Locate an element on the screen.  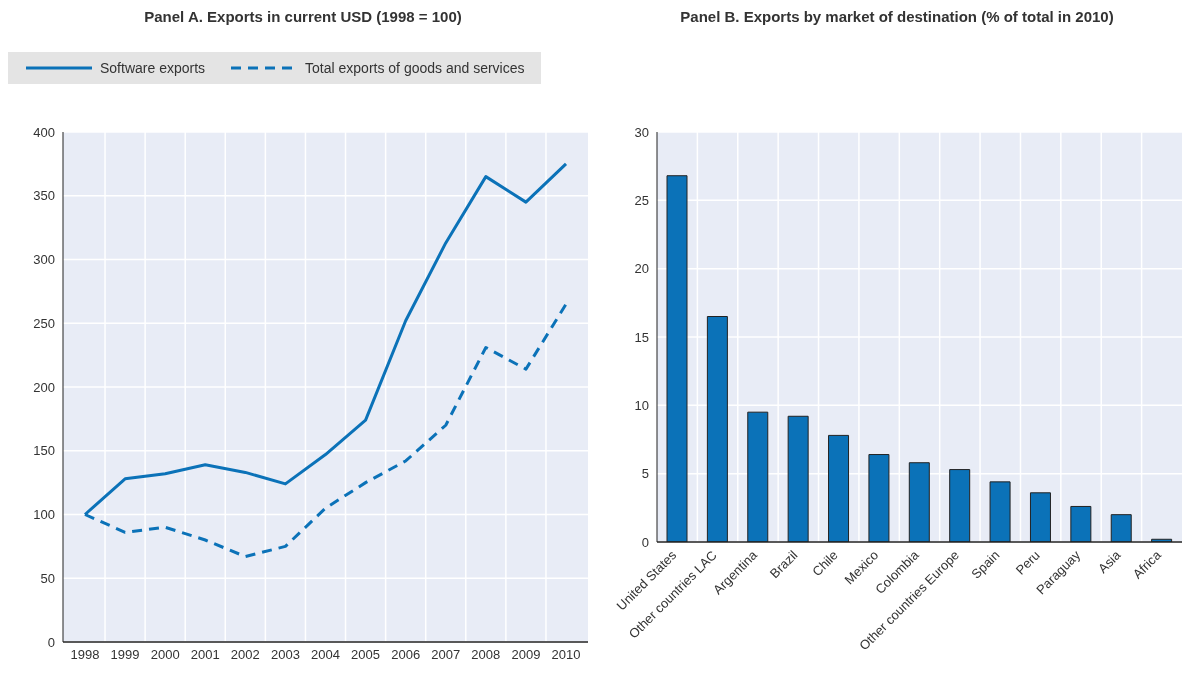
y-tick-label: 10 is located at coordinates (641, 405).